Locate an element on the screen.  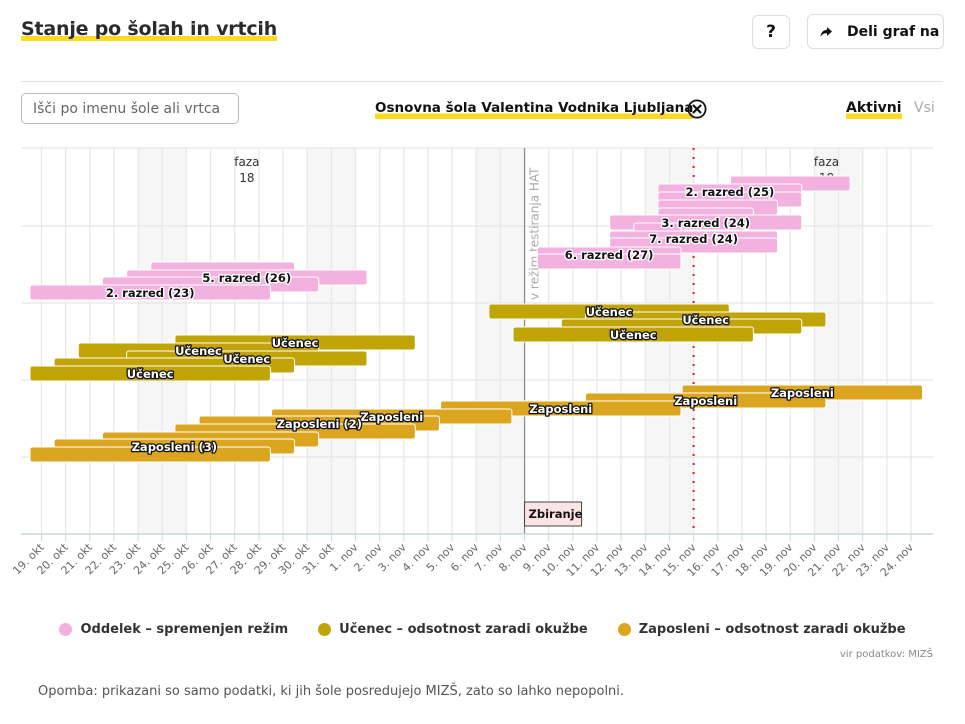
event-flag is located at coordinates (553, 514).